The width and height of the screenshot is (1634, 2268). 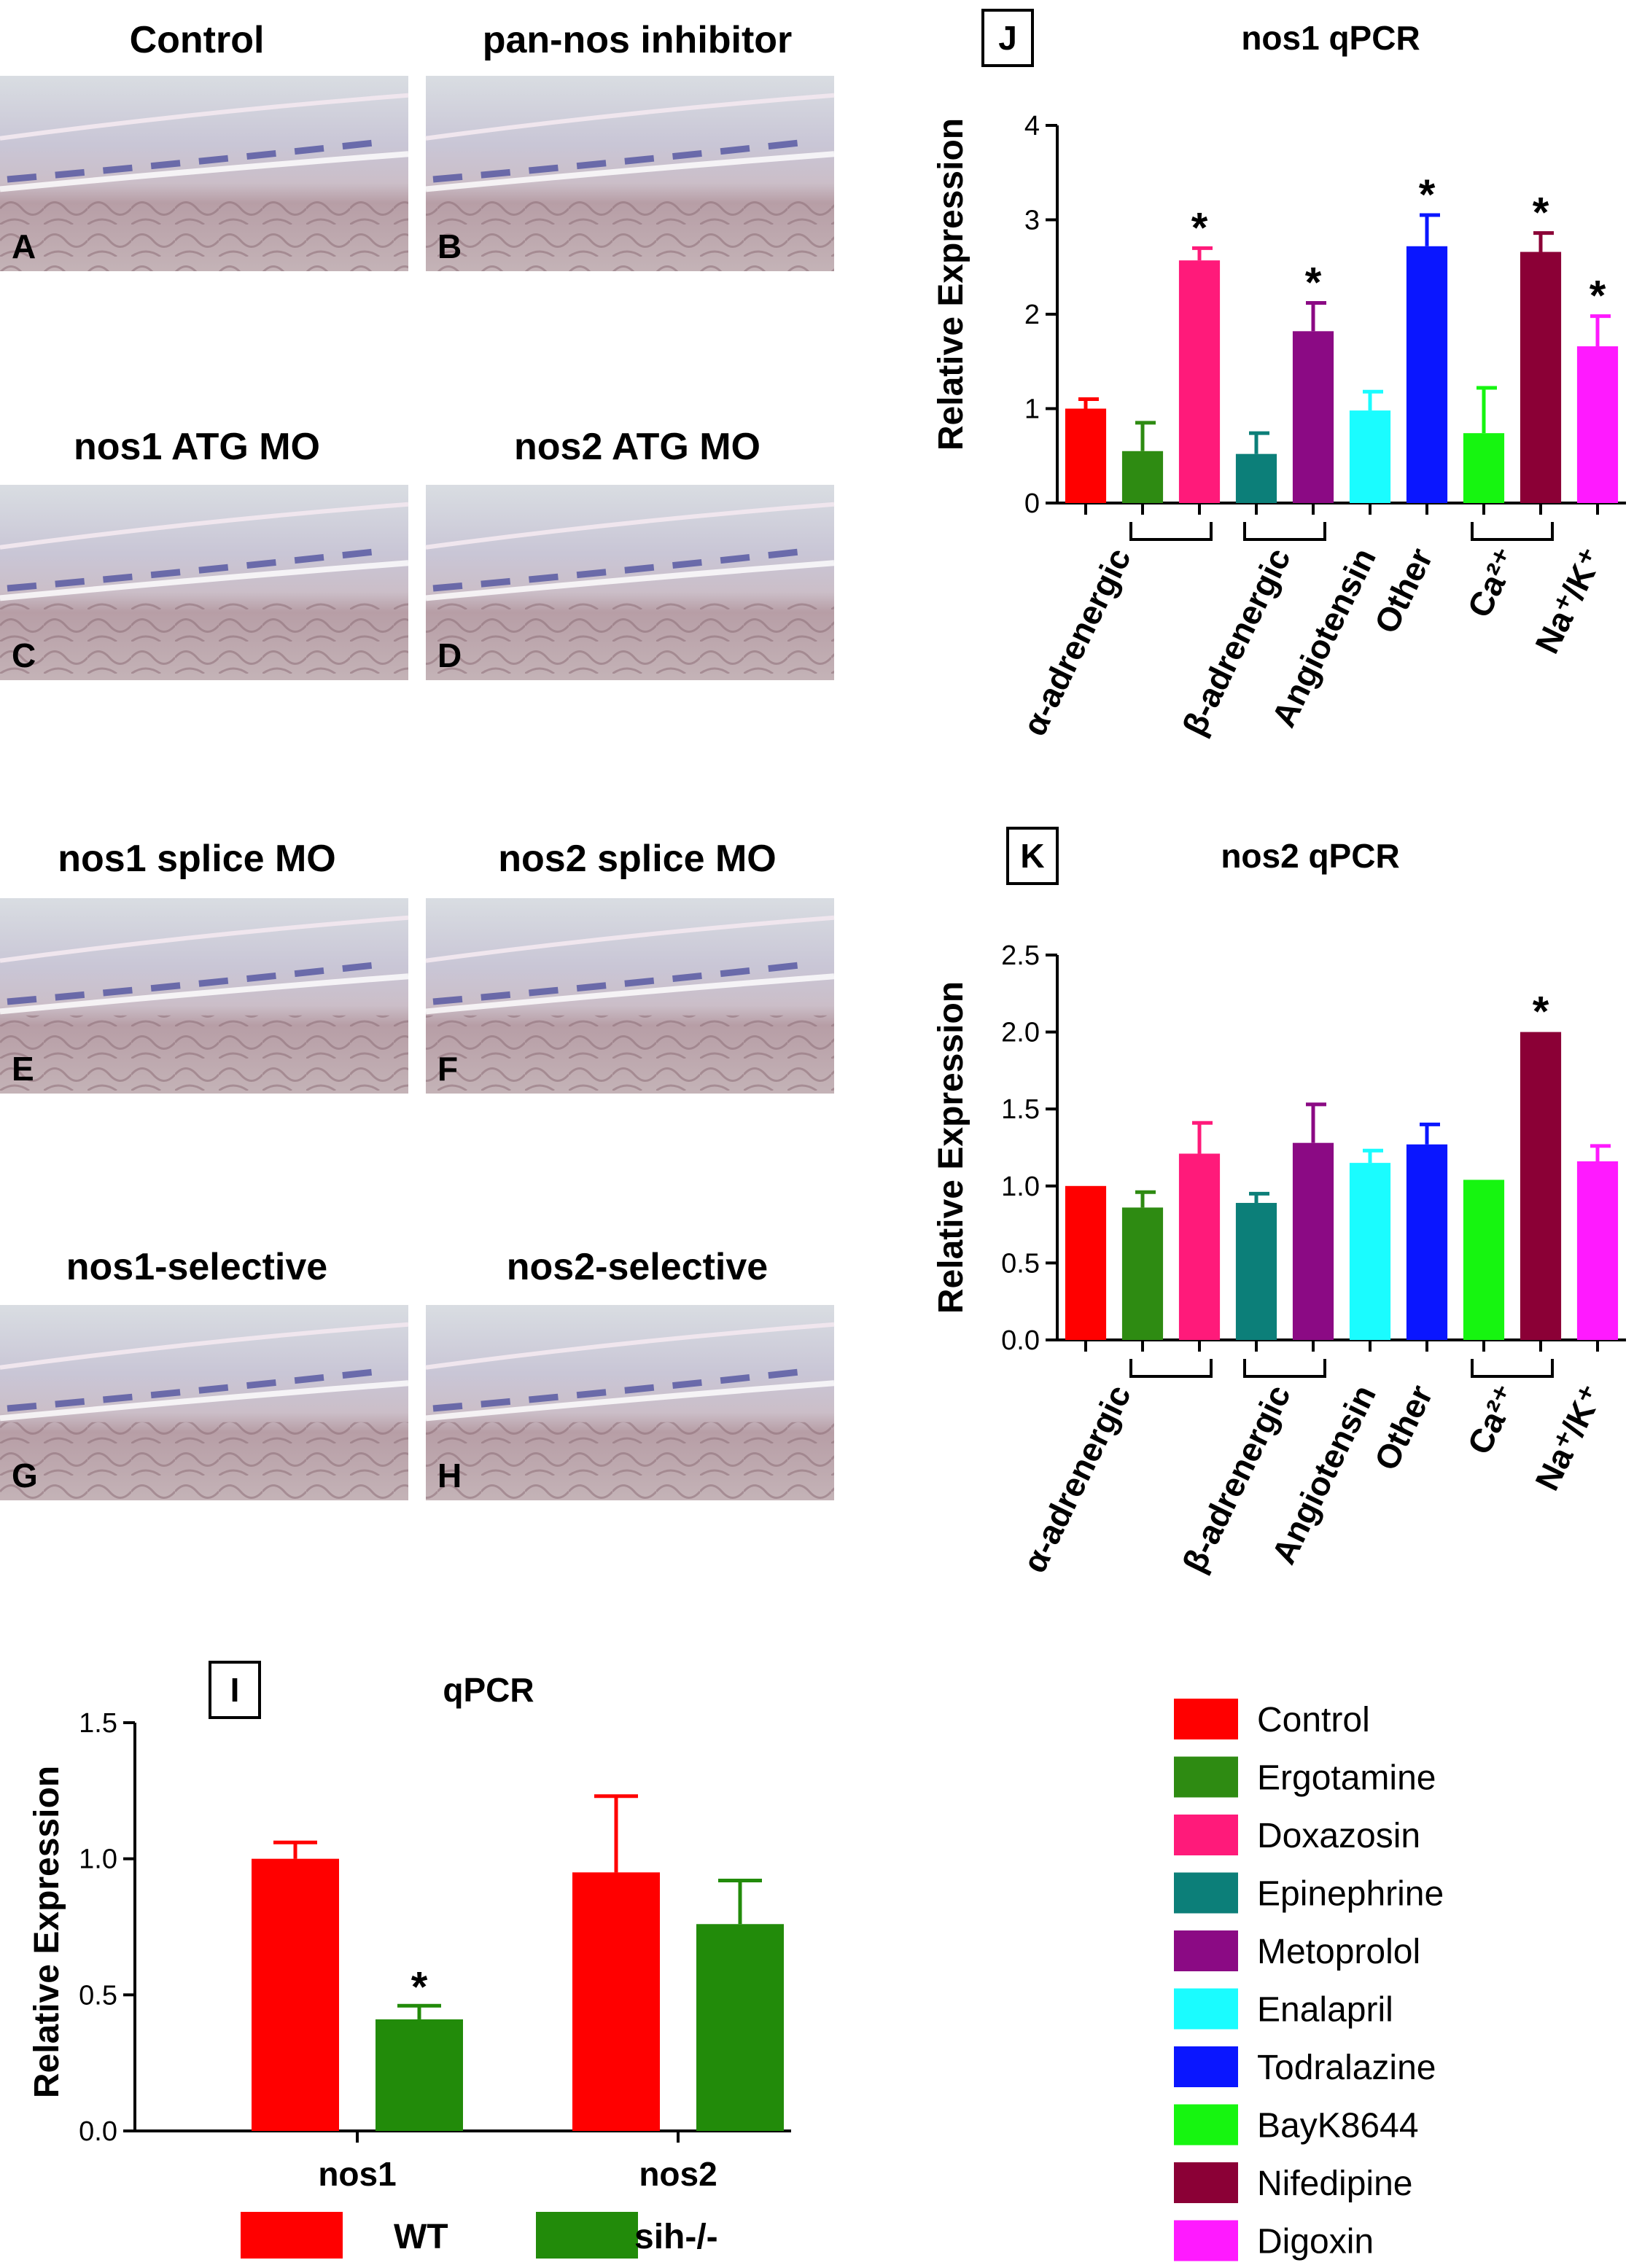 I want to click on bar-nos2-sih, so click(x=740, y=2027).